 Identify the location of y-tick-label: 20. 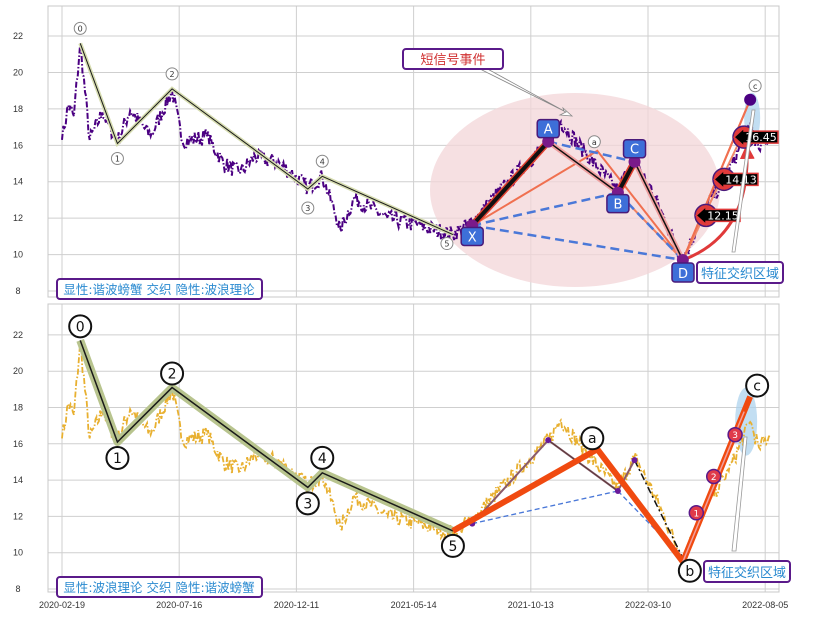
(18, 371).